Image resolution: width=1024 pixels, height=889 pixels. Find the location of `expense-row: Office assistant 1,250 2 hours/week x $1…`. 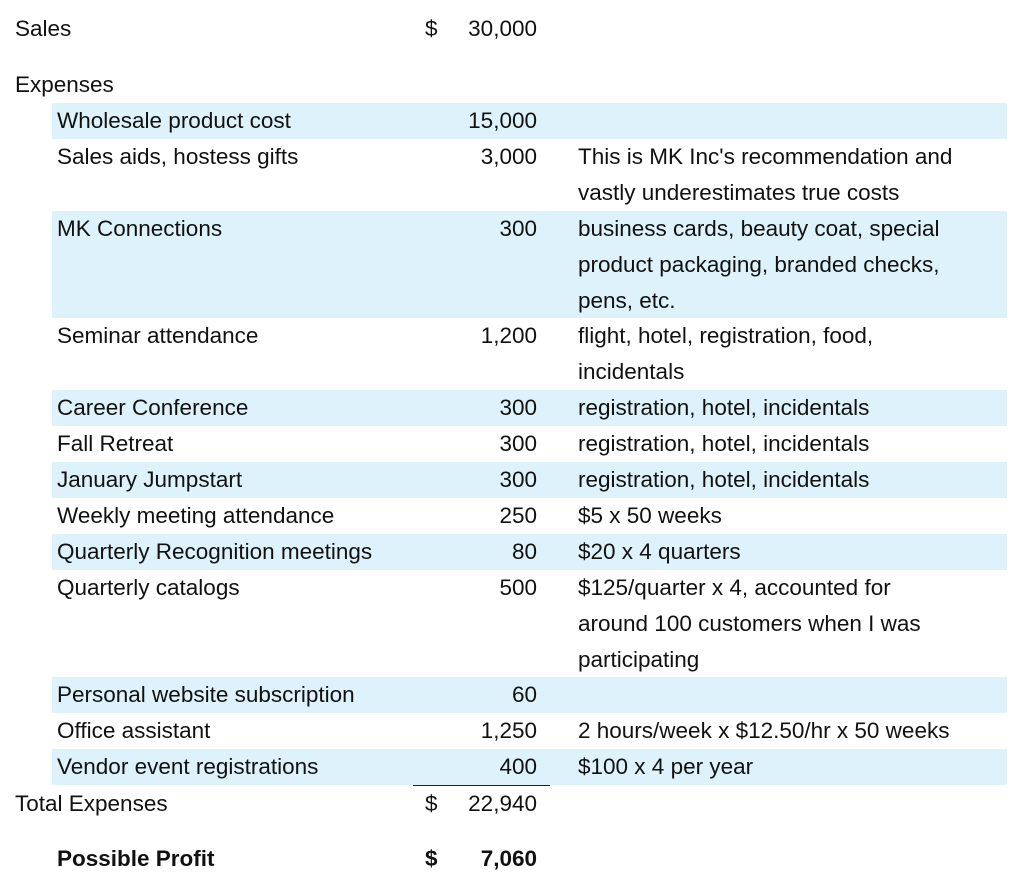

expense-row: Office assistant 1,250 2 hours/week x $1… is located at coordinates (512, 731).